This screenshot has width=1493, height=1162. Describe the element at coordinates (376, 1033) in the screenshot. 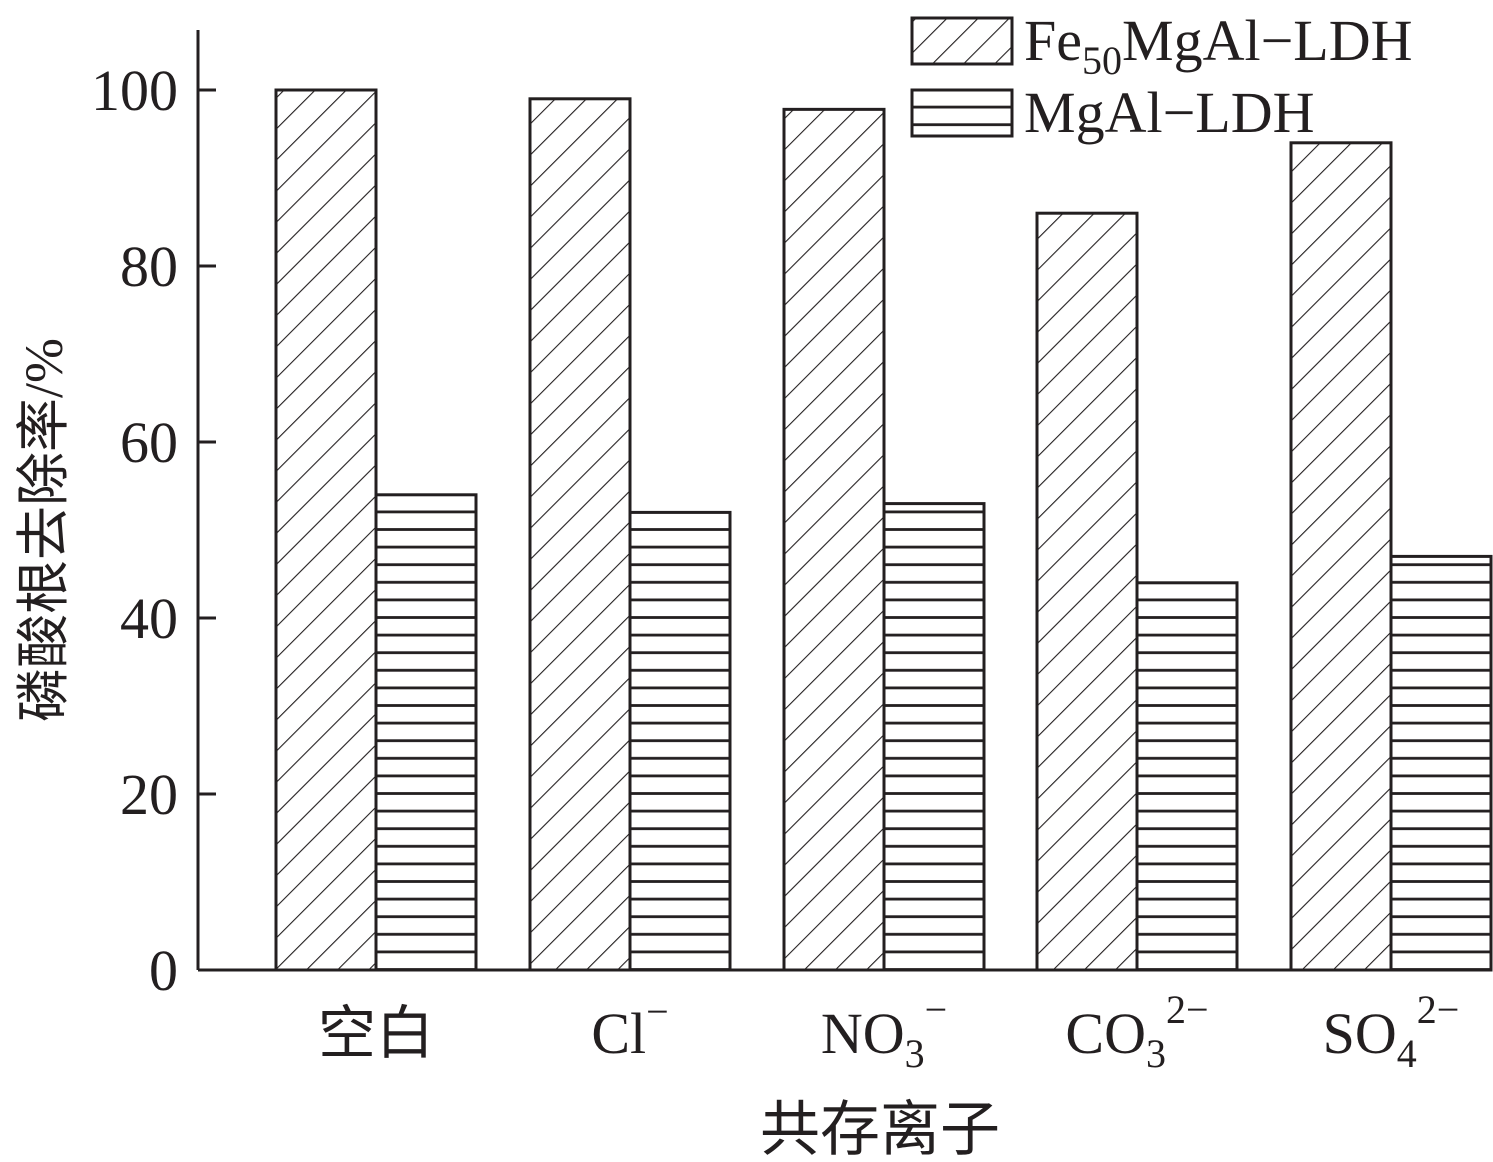

I see `x-tick-label: 空白` at that location.